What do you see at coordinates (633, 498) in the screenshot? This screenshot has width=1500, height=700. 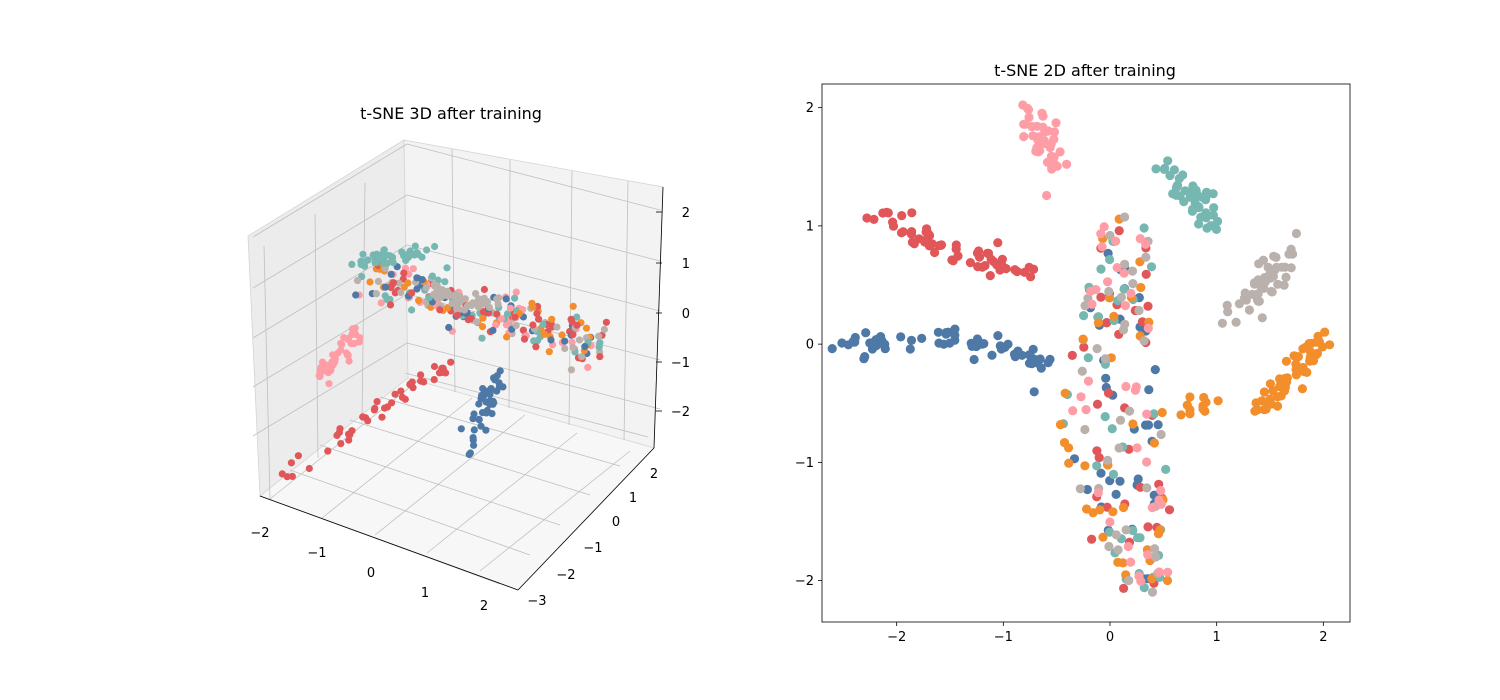 I see `y-tick-label: 1` at bounding box center [633, 498].